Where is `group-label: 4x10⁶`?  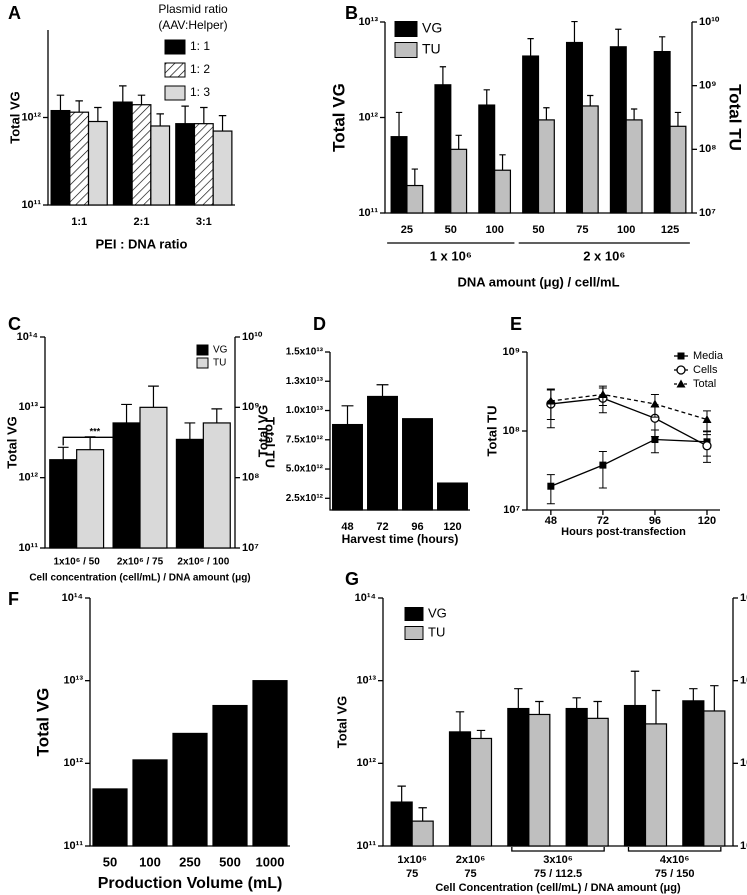 group-label: 4x10⁶ is located at coordinates (675, 860).